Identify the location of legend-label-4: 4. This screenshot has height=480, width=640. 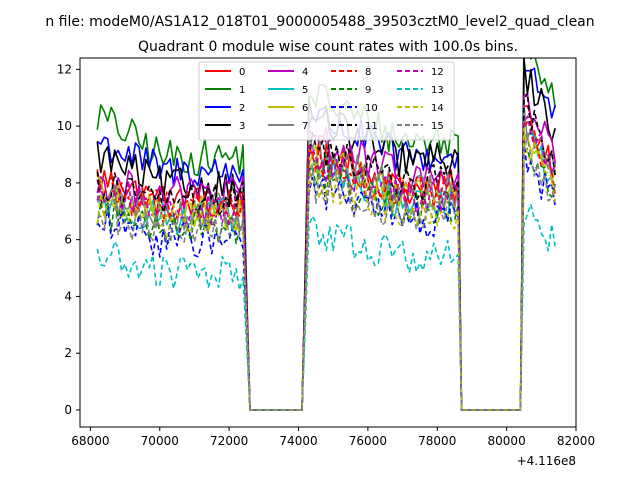
(305, 72).